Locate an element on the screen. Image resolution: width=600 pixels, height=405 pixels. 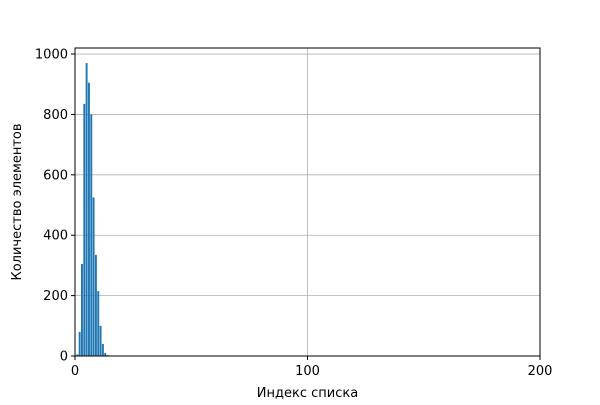
x-tick-label: 100 is located at coordinates (307, 371).